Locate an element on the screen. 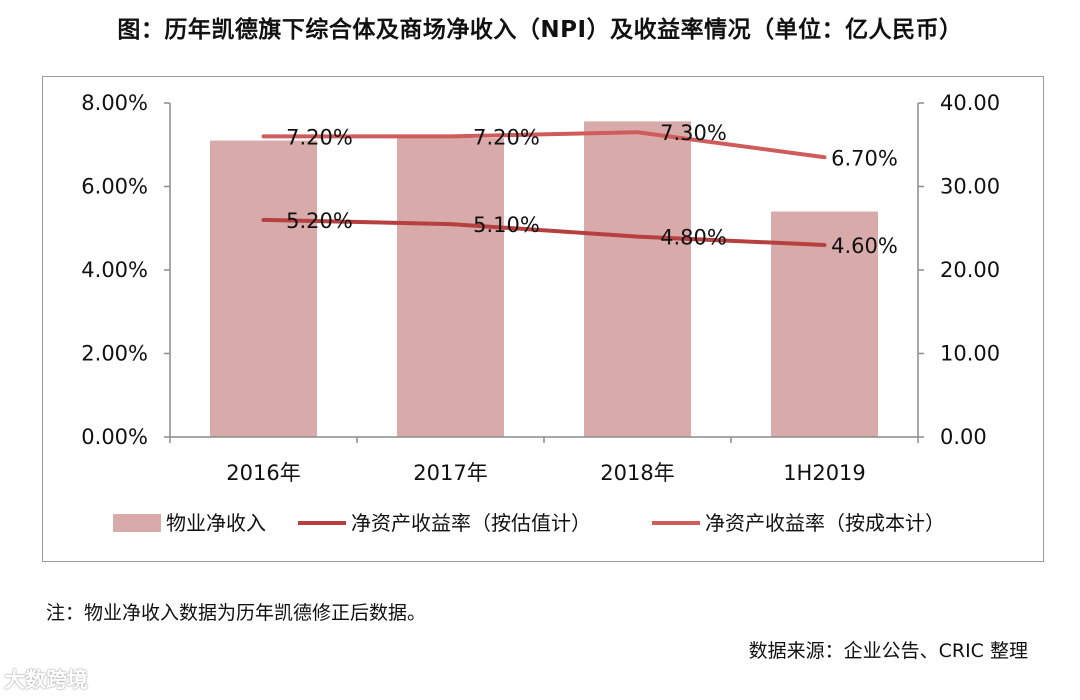  right-tick-label: 0.00 is located at coordinates (963, 437).